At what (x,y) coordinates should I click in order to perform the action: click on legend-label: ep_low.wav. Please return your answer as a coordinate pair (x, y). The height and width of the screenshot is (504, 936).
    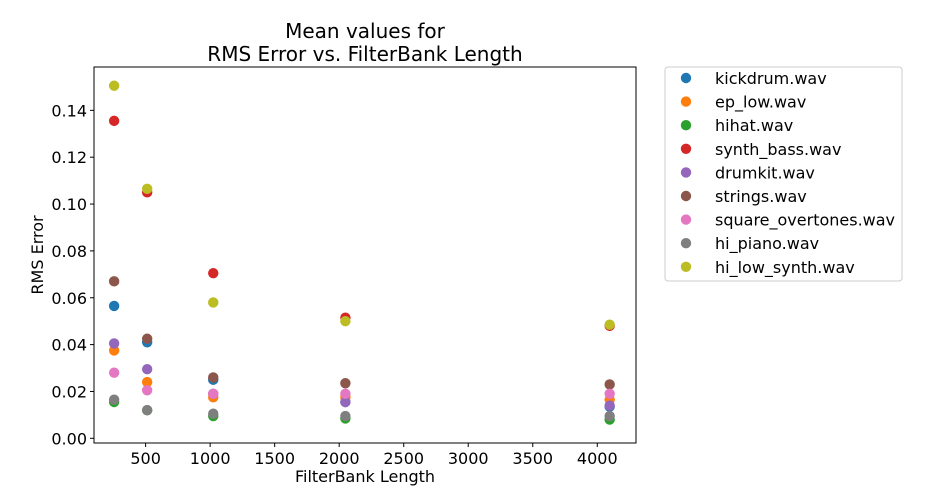
    Looking at the image, I should click on (760, 103).